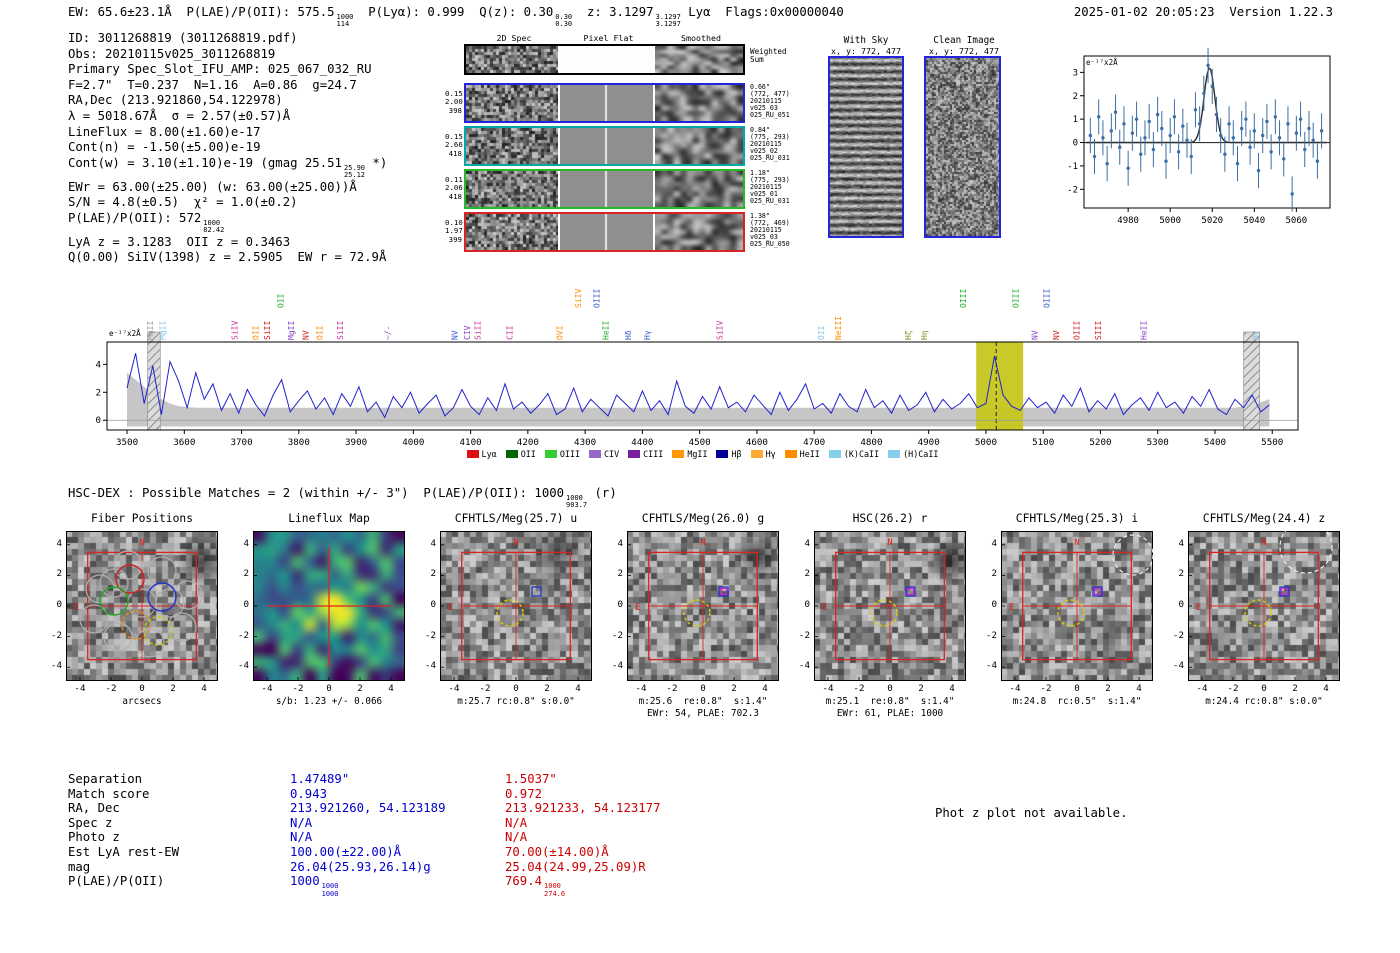 The height and width of the screenshot is (953, 1400). I want to click on fraction: 25.90 25.12, so click(354, 171).